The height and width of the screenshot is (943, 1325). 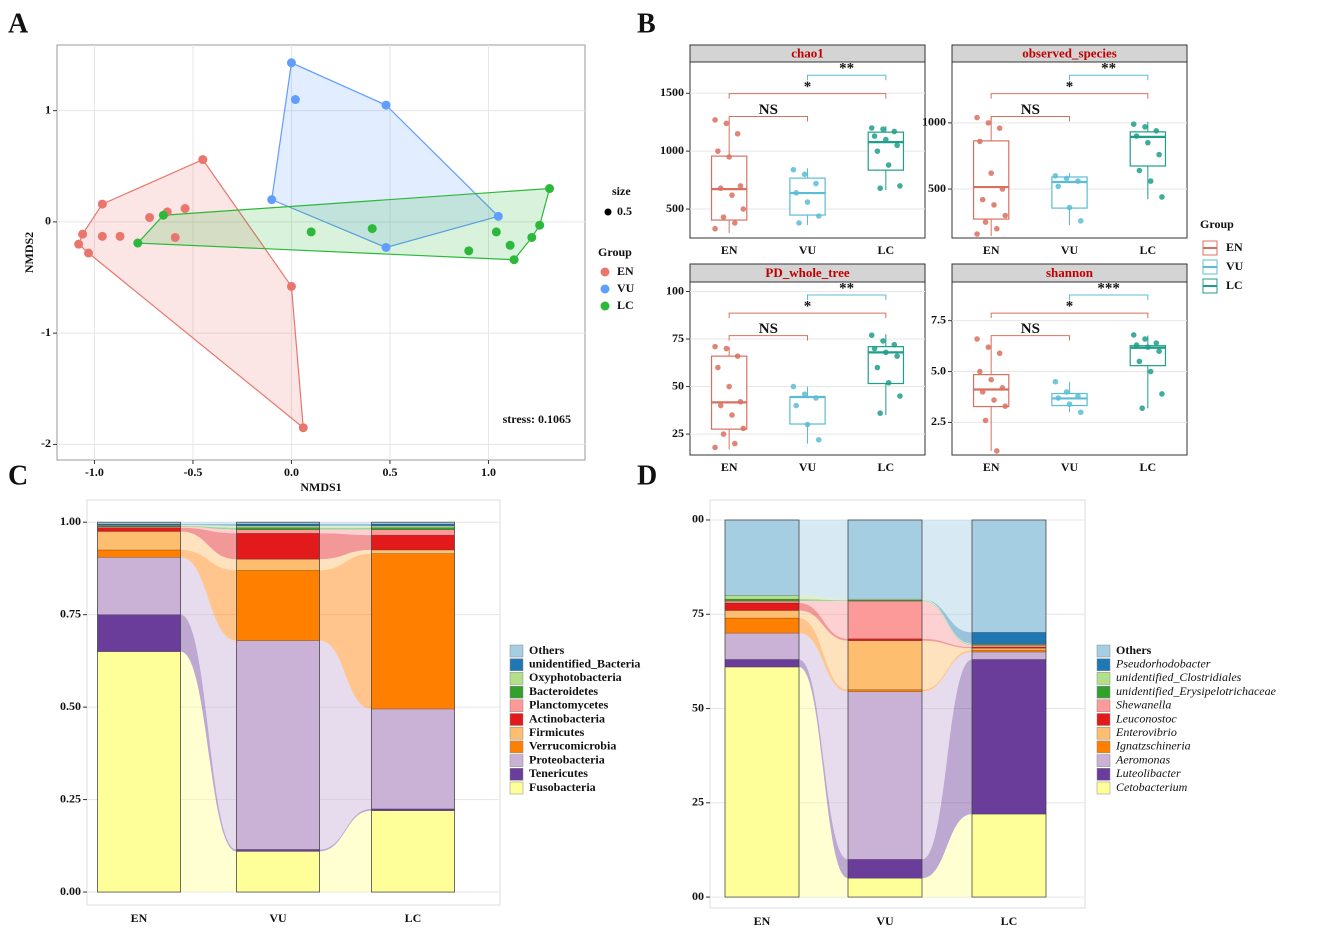 What do you see at coordinates (320, 487) in the screenshot?
I see `x-axis-title: NMDS1` at bounding box center [320, 487].